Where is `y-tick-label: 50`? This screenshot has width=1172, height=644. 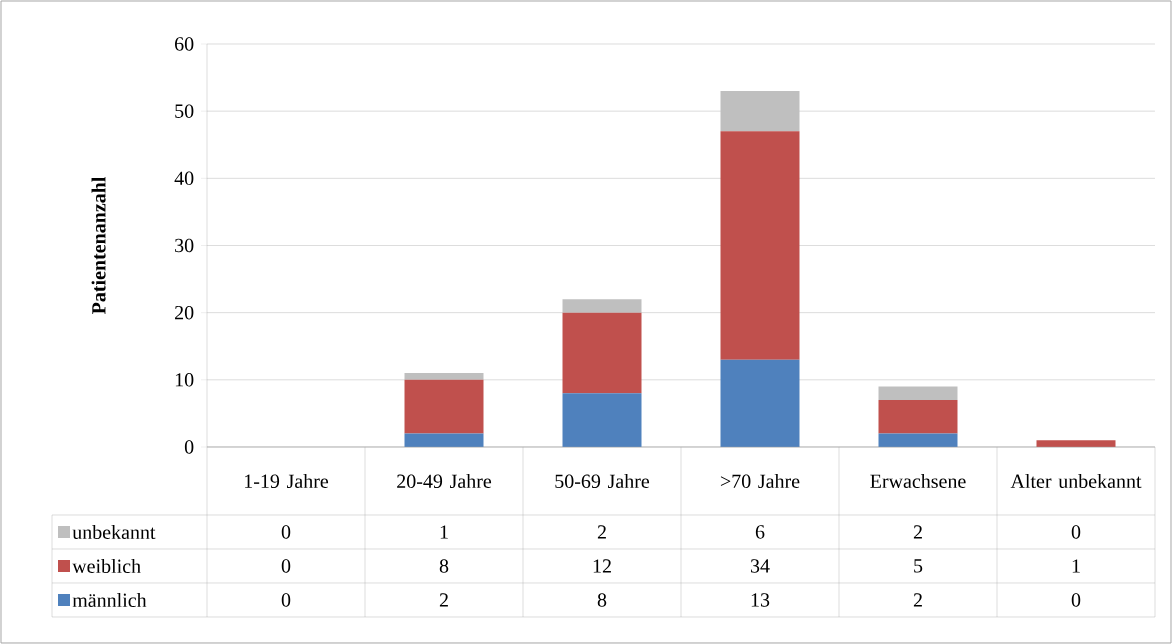 y-tick-label: 50 is located at coordinates (184, 111).